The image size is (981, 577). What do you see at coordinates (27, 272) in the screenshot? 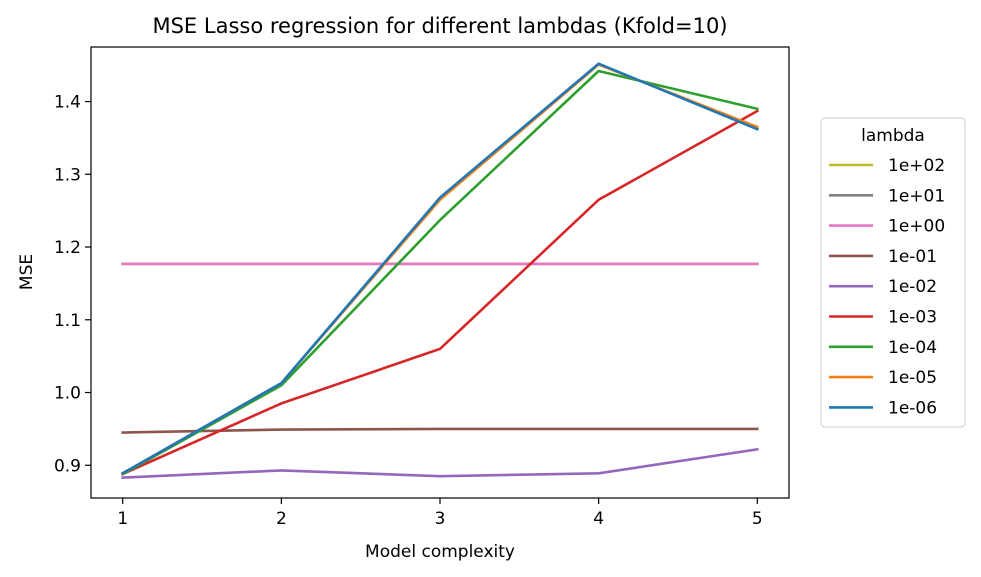
I see `y-axis-label: MSE` at bounding box center [27, 272].